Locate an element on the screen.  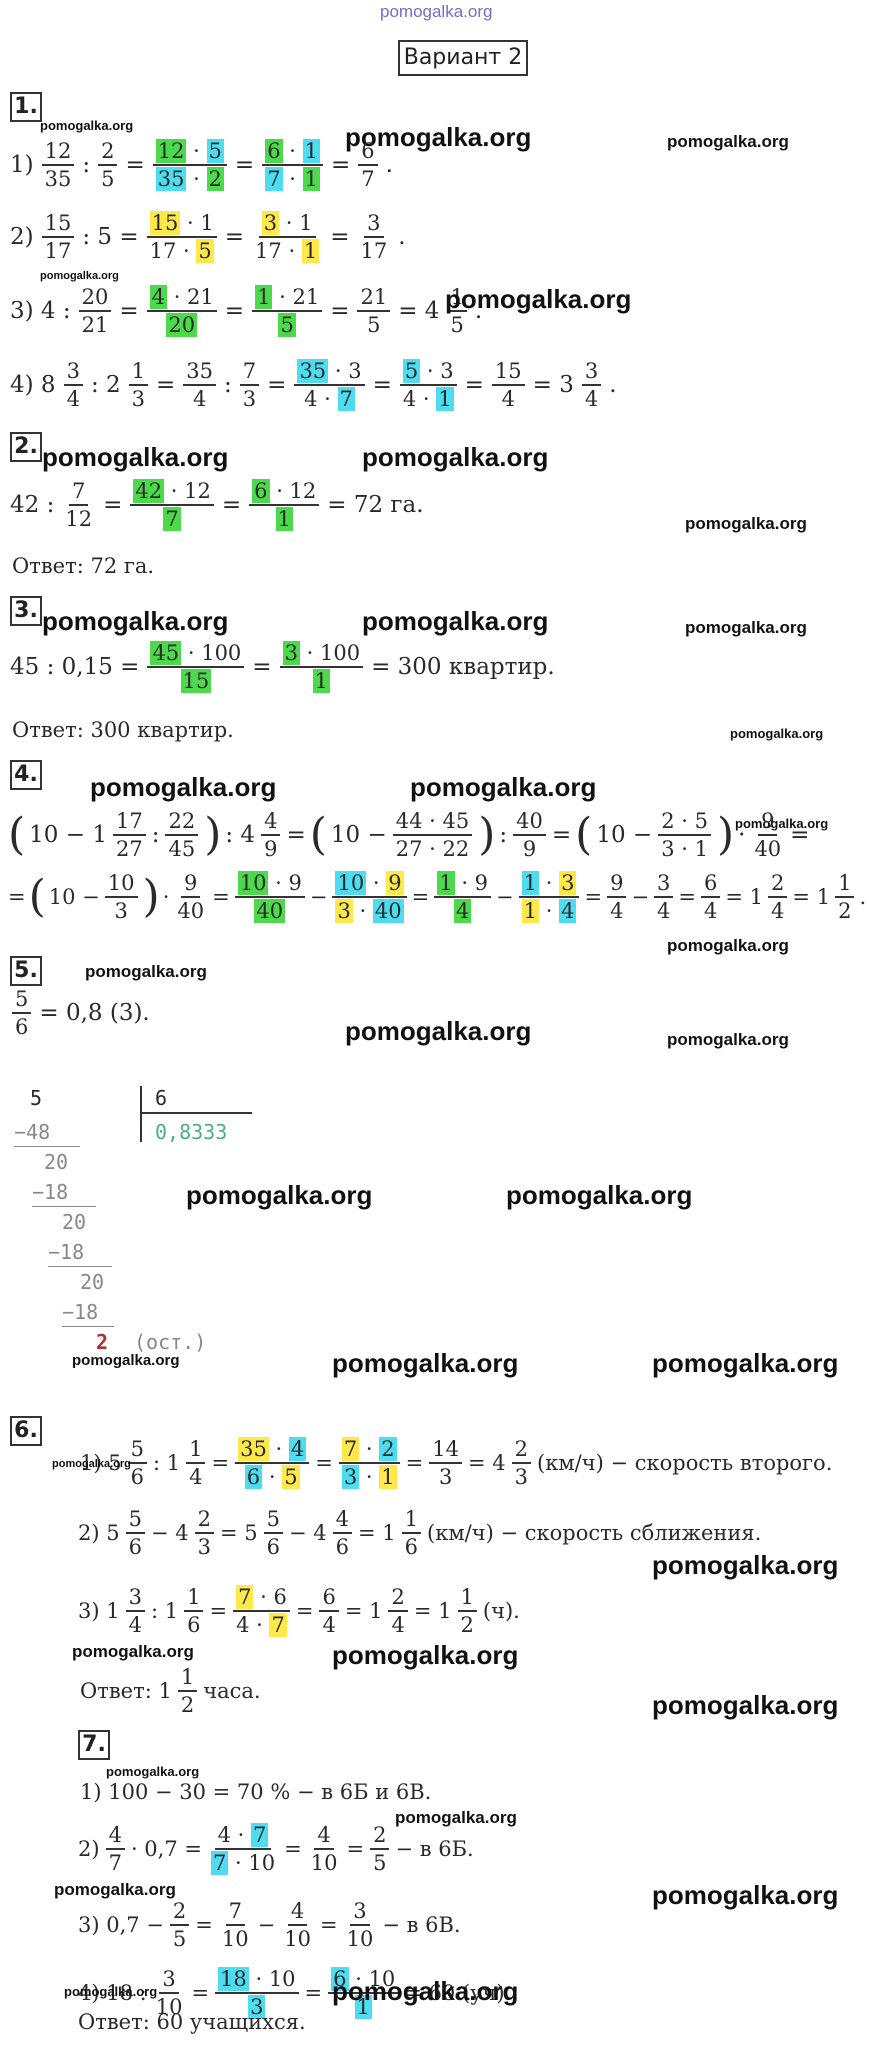
task-number-1: 1. is located at coordinates (26, 107).